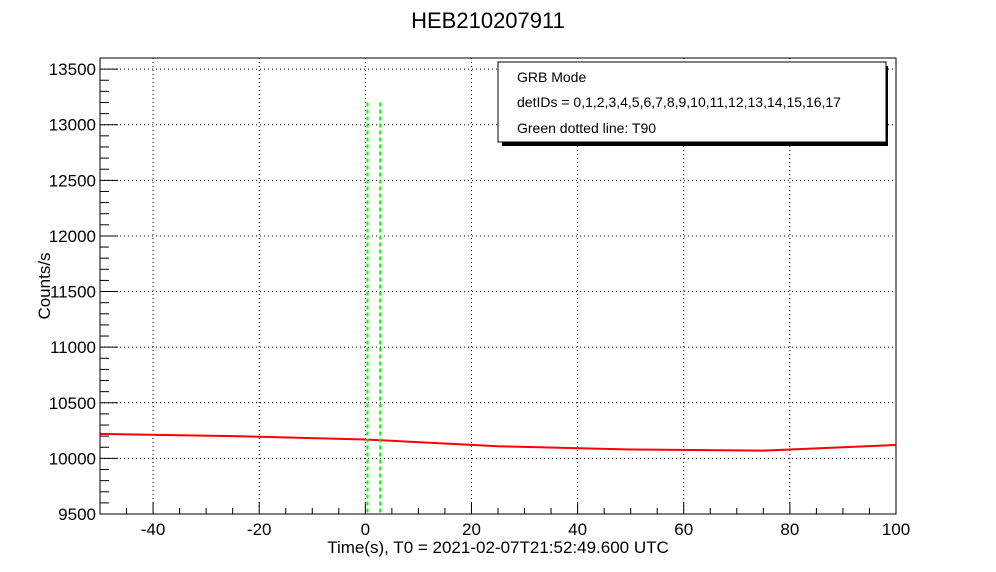 This screenshot has width=996, height=572. Describe the element at coordinates (153, 529) in the screenshot. I see `x-tick-label: -40` at that location.